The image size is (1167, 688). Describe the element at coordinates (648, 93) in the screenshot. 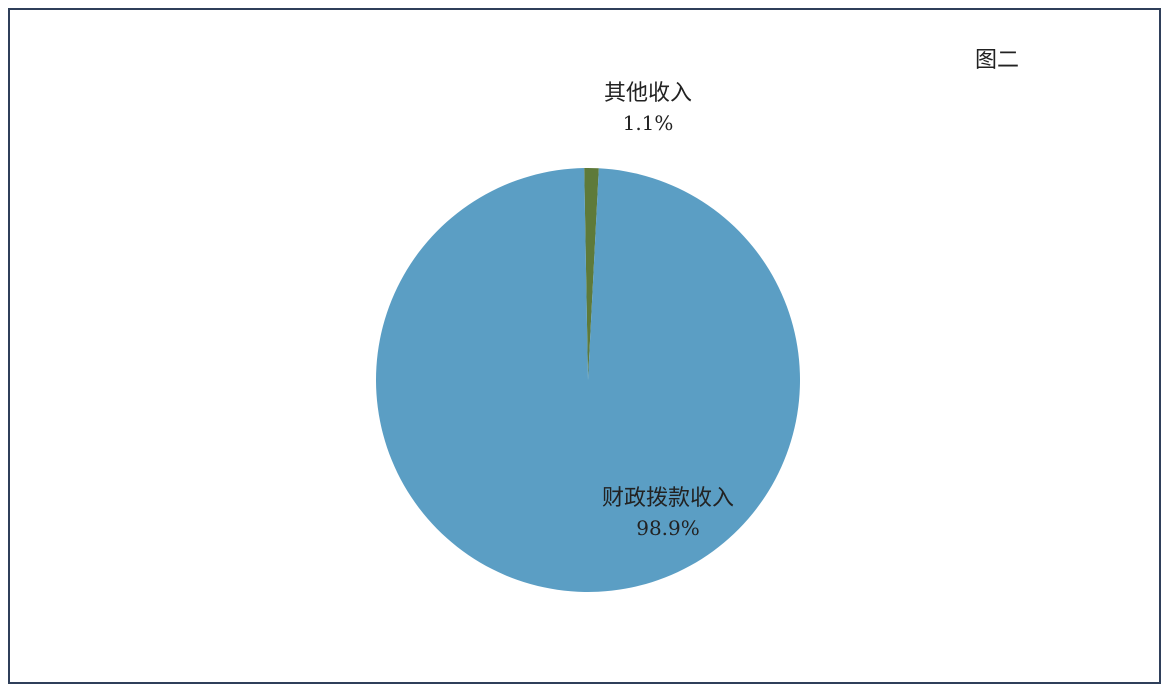

I see `slice-label-1: 其他收入` at that location.